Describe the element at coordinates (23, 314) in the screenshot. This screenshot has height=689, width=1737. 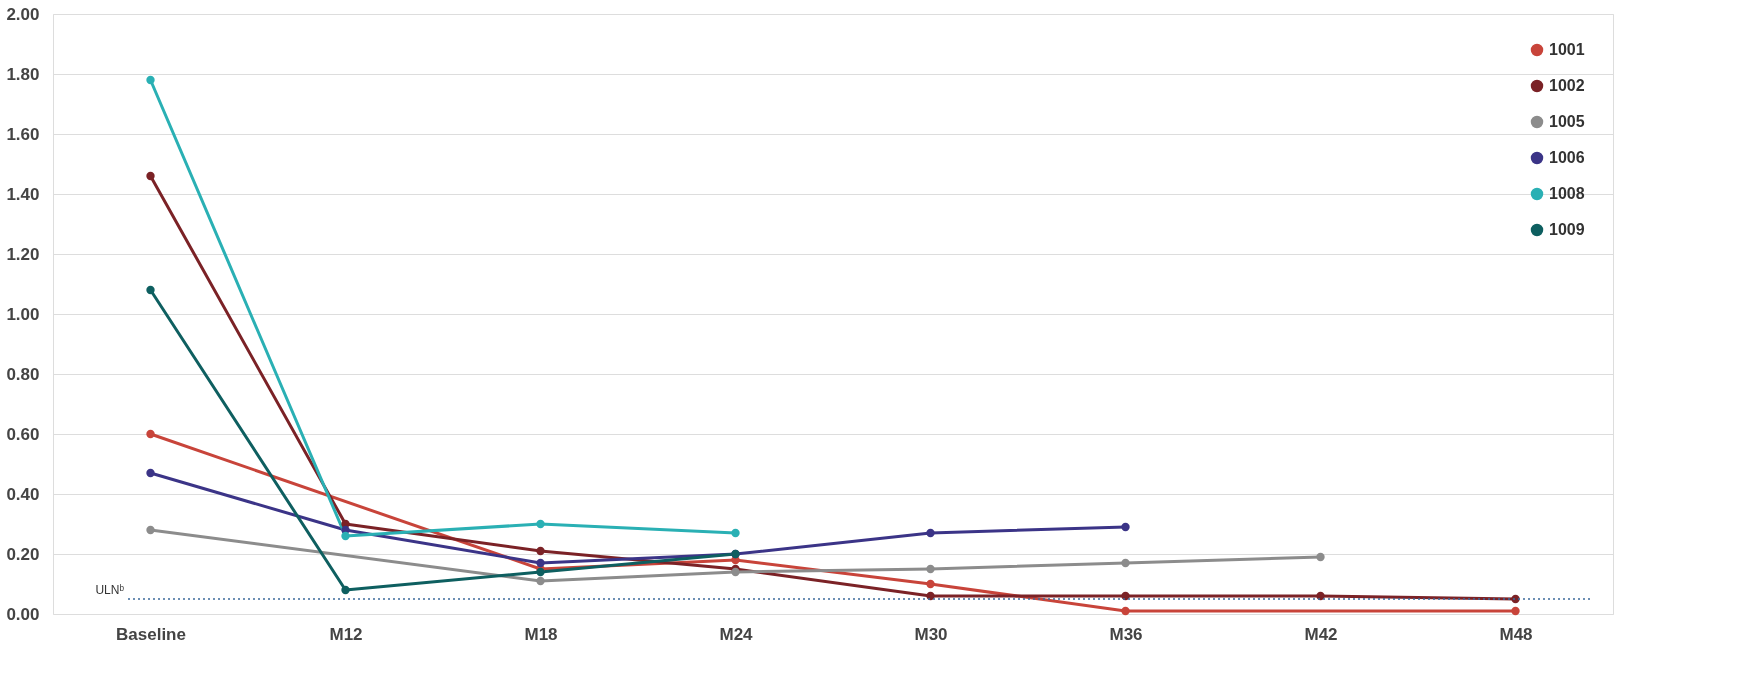
I see `y-tick-label: 1.00` at that location.